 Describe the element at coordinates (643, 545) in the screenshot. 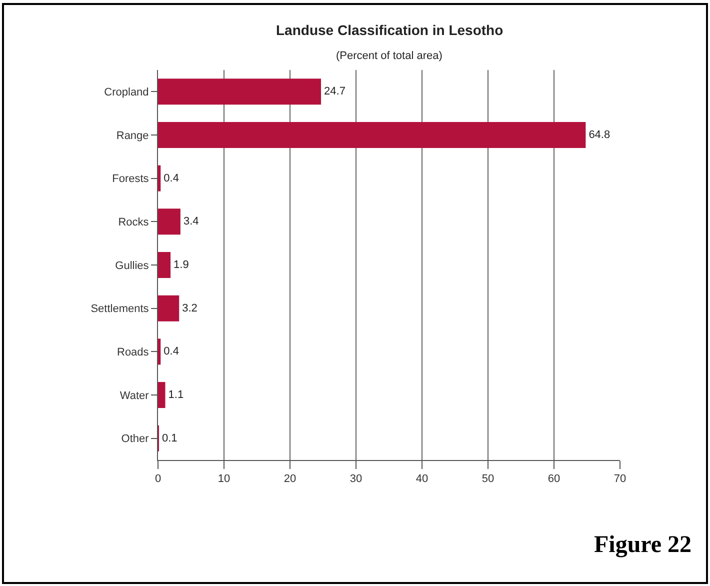

I see `caption: Figure 22` at that location.